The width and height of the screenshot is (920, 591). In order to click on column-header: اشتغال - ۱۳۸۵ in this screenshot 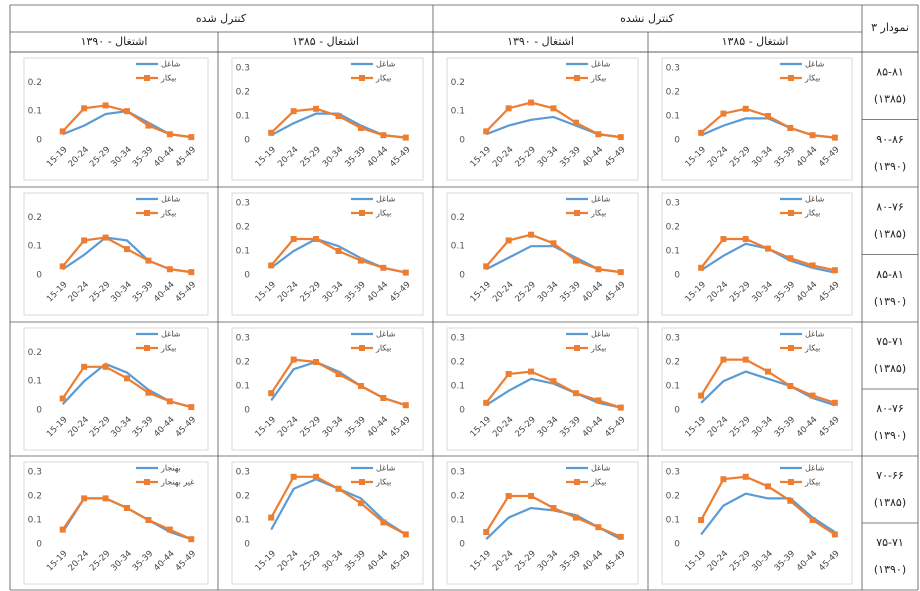, I will do `click(325, 41)`.